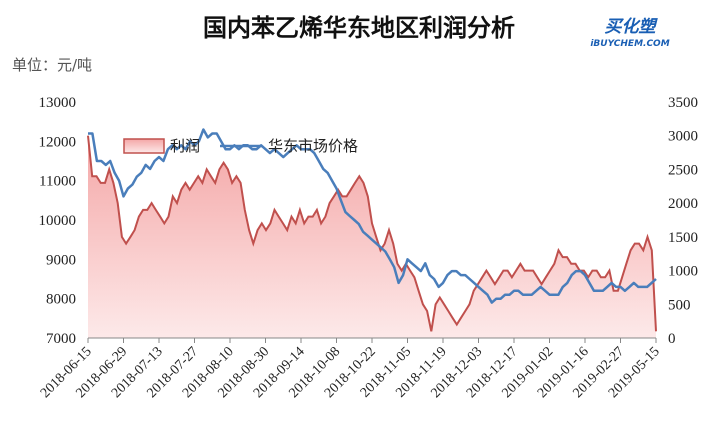 The width and height of the screenshot is (719, 448). I want to click on left-axis-tick-label: 11000, so click(57, 182).